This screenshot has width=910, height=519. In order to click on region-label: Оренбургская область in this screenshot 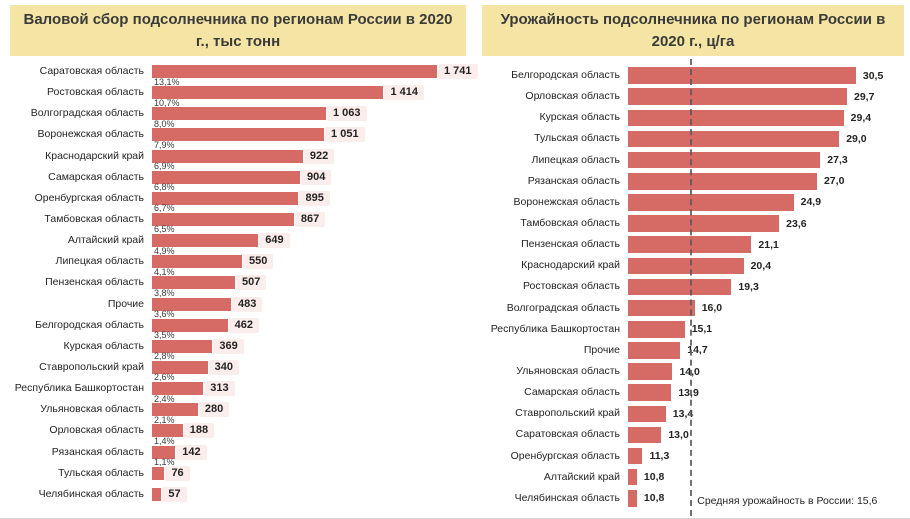, I will do `click(565, 455)`.